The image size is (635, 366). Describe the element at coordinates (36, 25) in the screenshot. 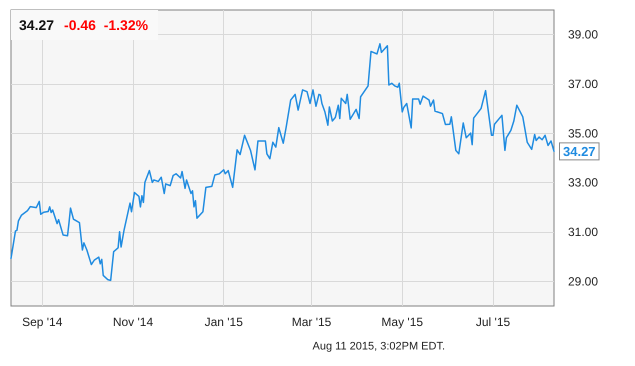

I see `text: 34.27` at that location.